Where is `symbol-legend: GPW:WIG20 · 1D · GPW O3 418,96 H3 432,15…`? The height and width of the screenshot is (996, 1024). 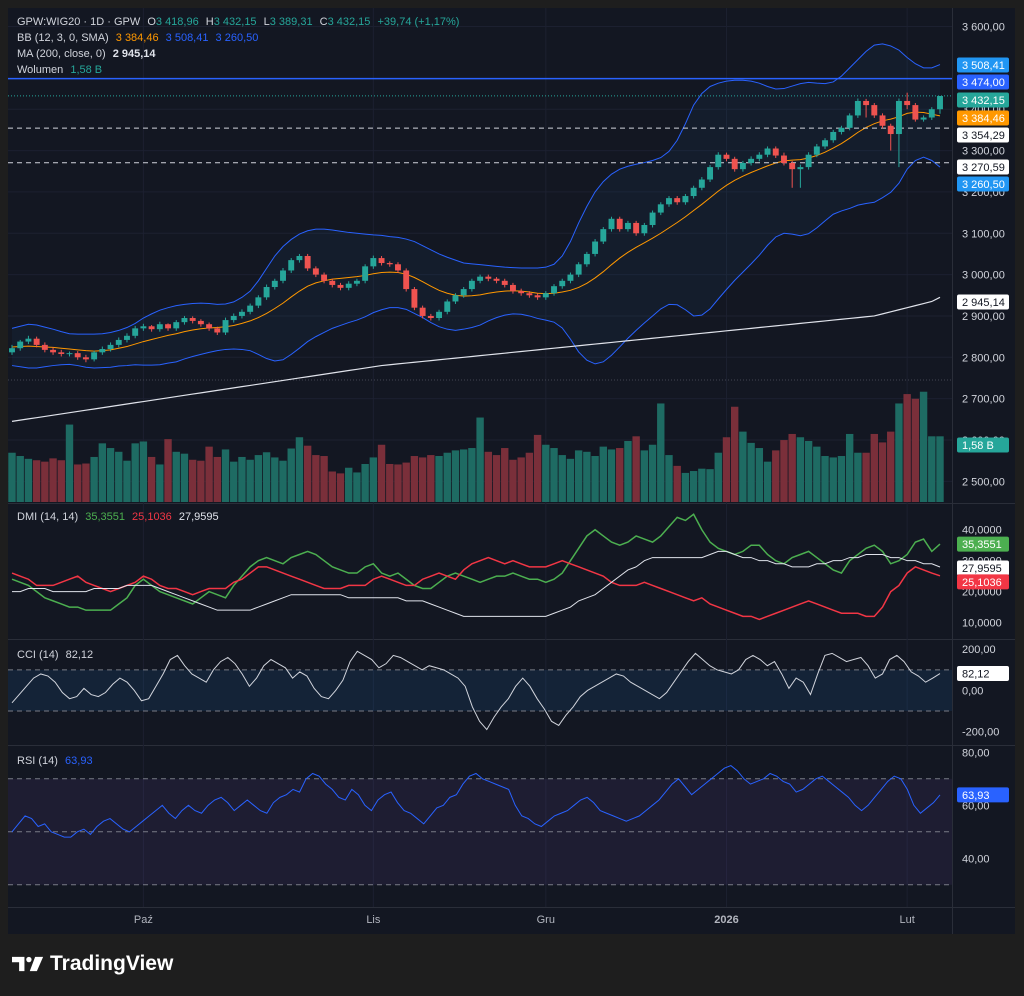 symbol-legend: GPW:WIG20 · 1D · GPW O3 418,96 H3 432,15… is located at coordinates (240, 22).